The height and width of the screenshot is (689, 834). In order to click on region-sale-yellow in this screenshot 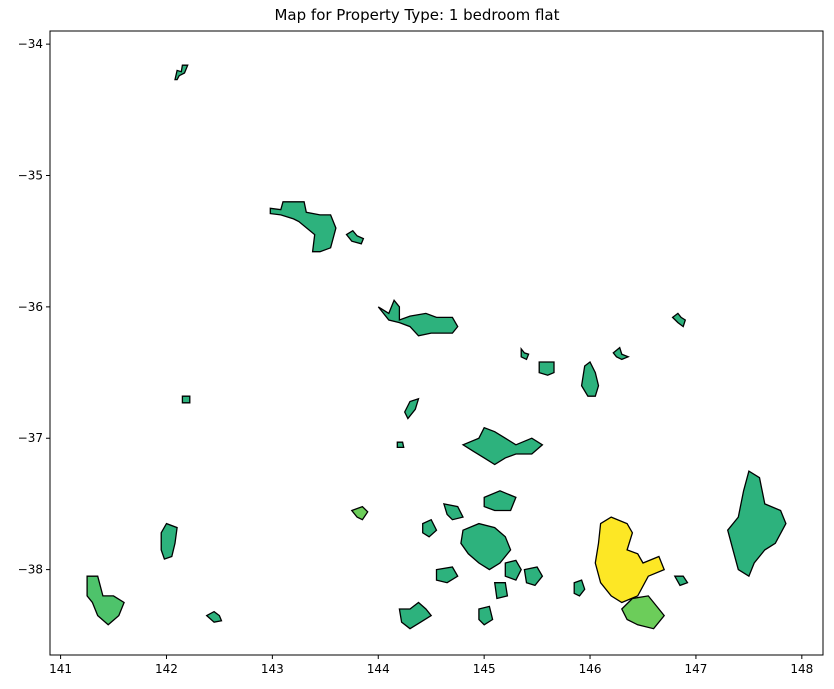, I will do `click(630, 560)`.